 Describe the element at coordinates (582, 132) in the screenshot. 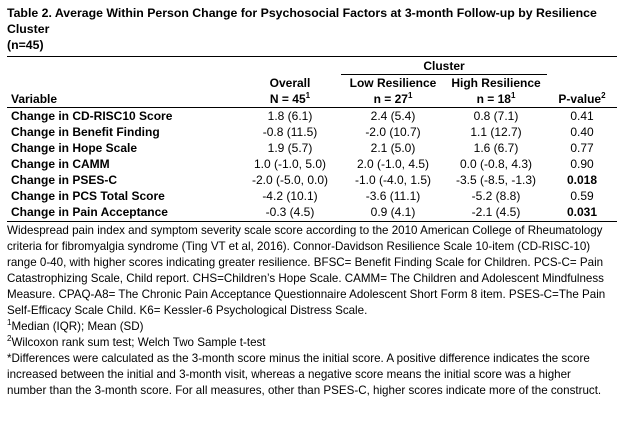

I see `pvalue-cell: 0.40` at that location.